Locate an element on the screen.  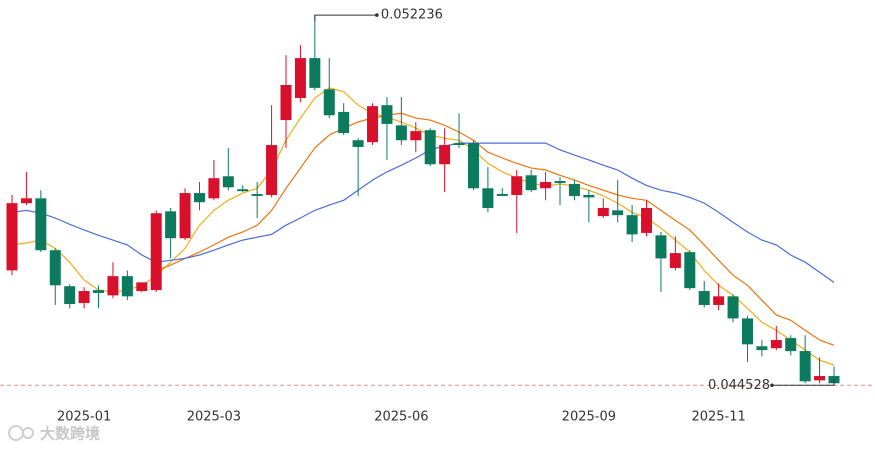
watermark: 大数跨境 is located at coordinates (70, 434).